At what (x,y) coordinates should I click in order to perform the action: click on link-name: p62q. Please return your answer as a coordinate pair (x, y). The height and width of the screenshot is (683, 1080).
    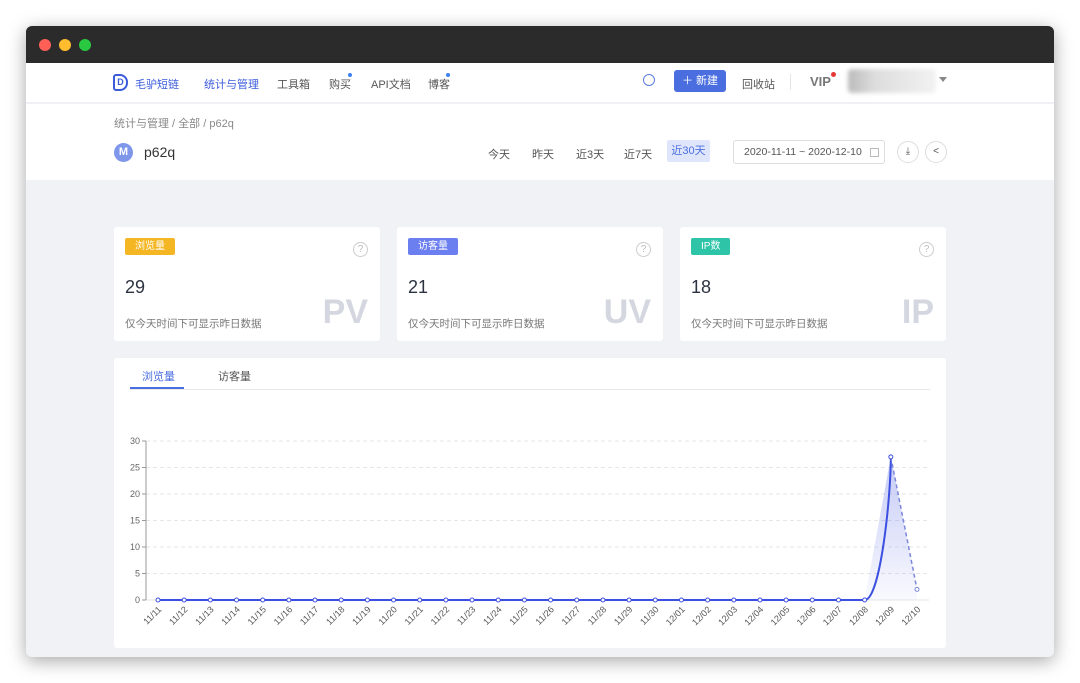
    Looking at the image, I should click on (160, 152).